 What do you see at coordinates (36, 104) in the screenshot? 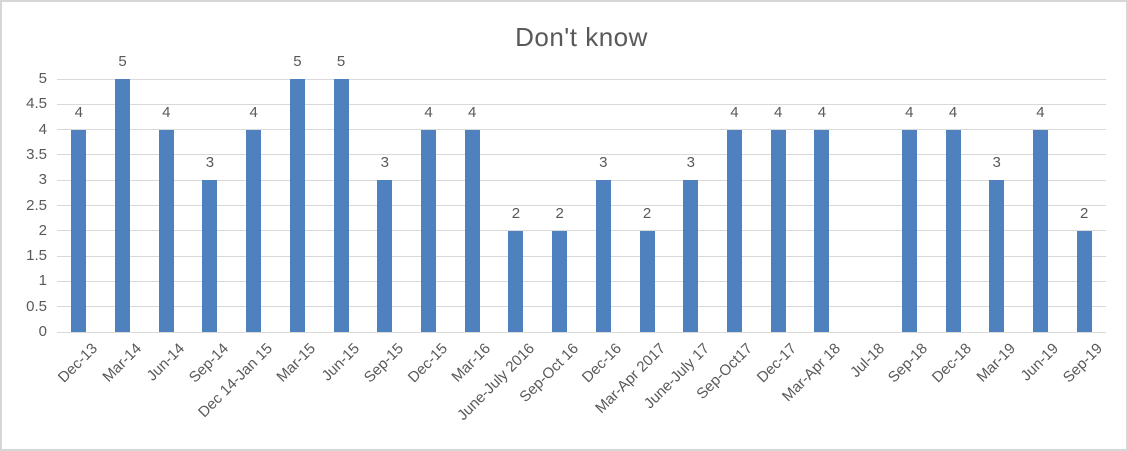
I see `y-axis-tick-label: 4.5` at bounding box center [36, 104].